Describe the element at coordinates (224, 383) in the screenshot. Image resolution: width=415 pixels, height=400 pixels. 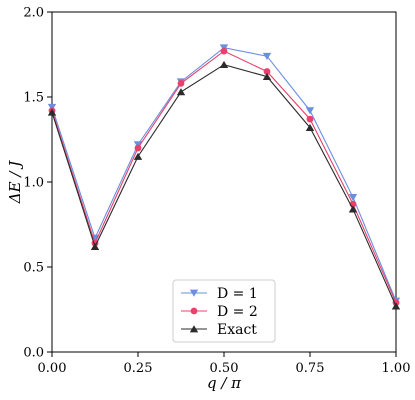
I see `x-axis-label: q / π` at that location.